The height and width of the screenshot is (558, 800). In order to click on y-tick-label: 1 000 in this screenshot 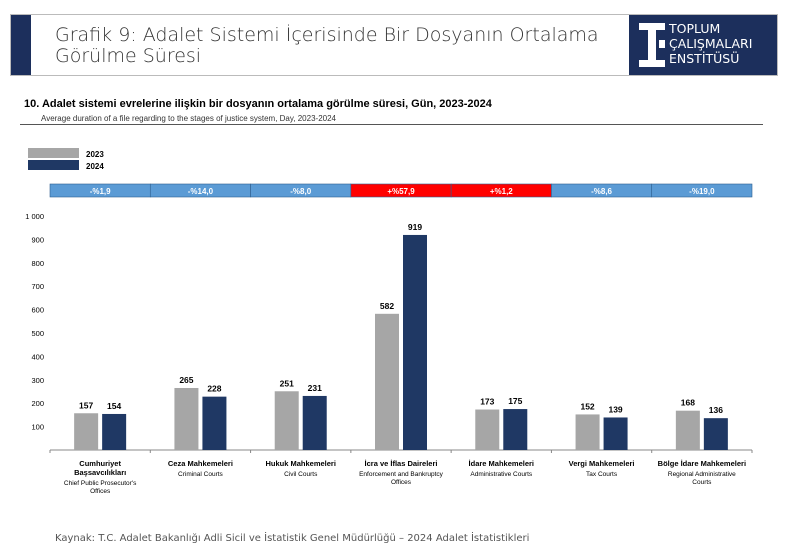, I will do `click(34, 216)`.